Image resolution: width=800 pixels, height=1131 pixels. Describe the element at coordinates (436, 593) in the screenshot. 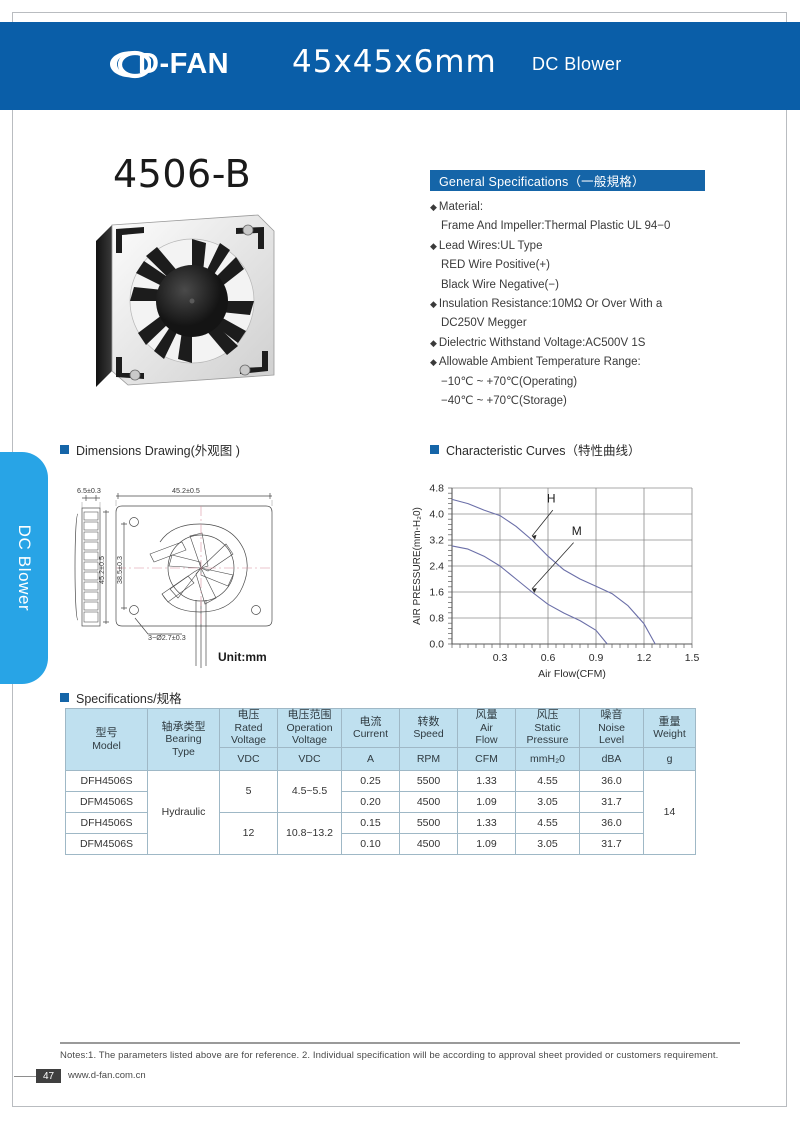

I see `chart-y-tick-label: 1.6` at that location.